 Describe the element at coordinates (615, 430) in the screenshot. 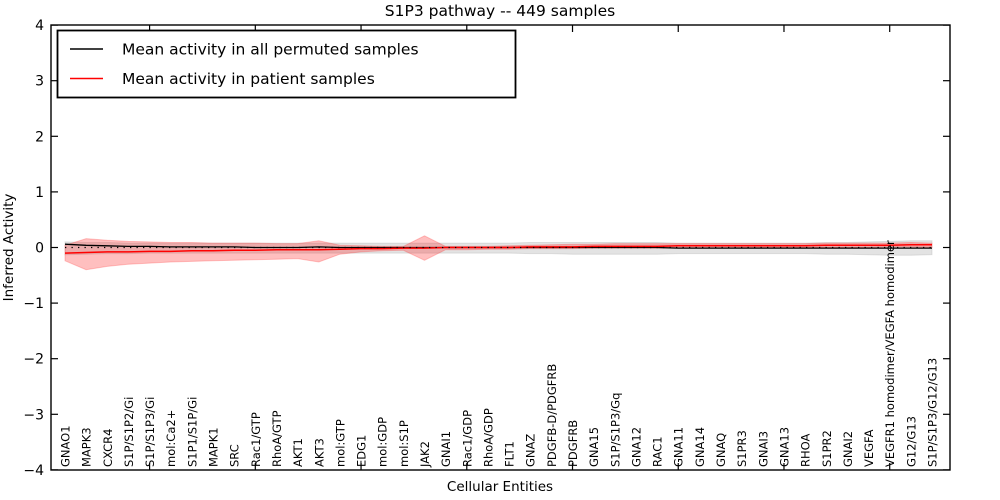

I see `x-tick-label: S1P/S1P3/Gq` at that location.